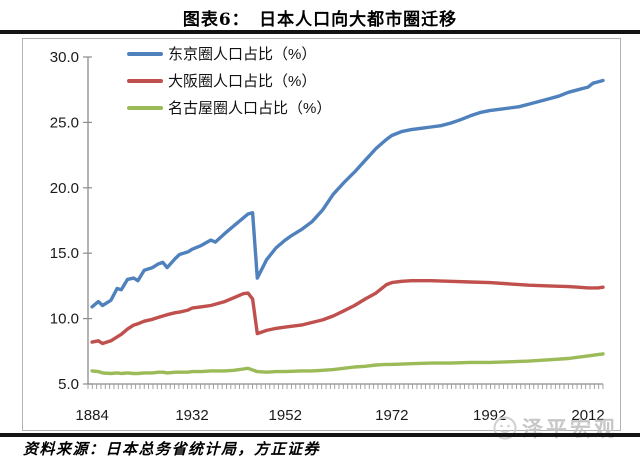 This screenshot has height=463, width=640. Describe the element at coordinates (172, 449) in the screenshot. I see `source-note: 资料来源：日本总务省统计局，方正证券` at that location.